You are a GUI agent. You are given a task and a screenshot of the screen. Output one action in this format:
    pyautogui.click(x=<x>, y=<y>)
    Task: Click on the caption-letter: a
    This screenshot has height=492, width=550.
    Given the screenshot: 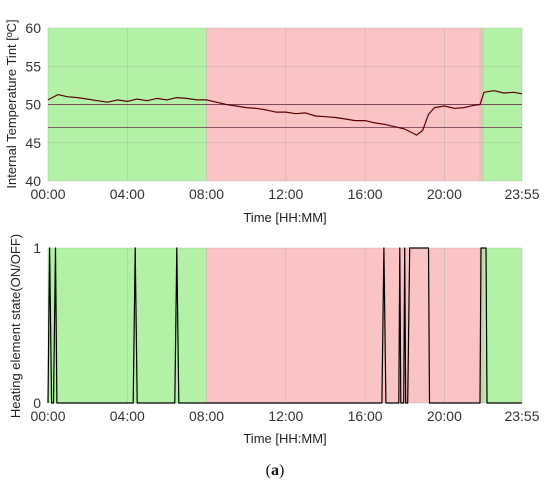 What is the action you would take?
    pyautogui.click(x=275, y=470)
    